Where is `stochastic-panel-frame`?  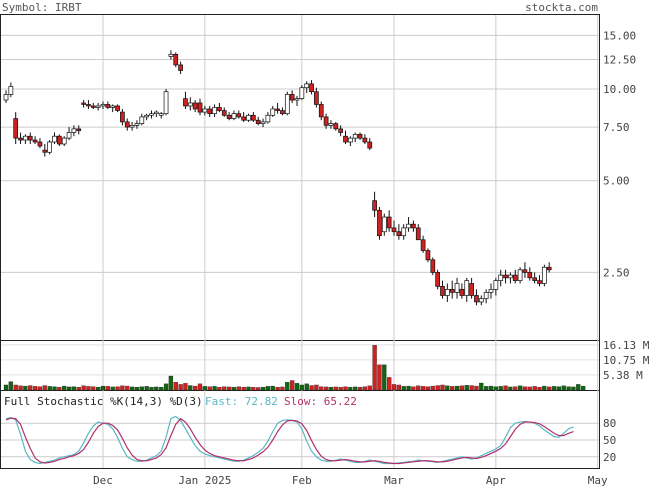 stochastic-panel-frame is located at coordinates (300, 429).